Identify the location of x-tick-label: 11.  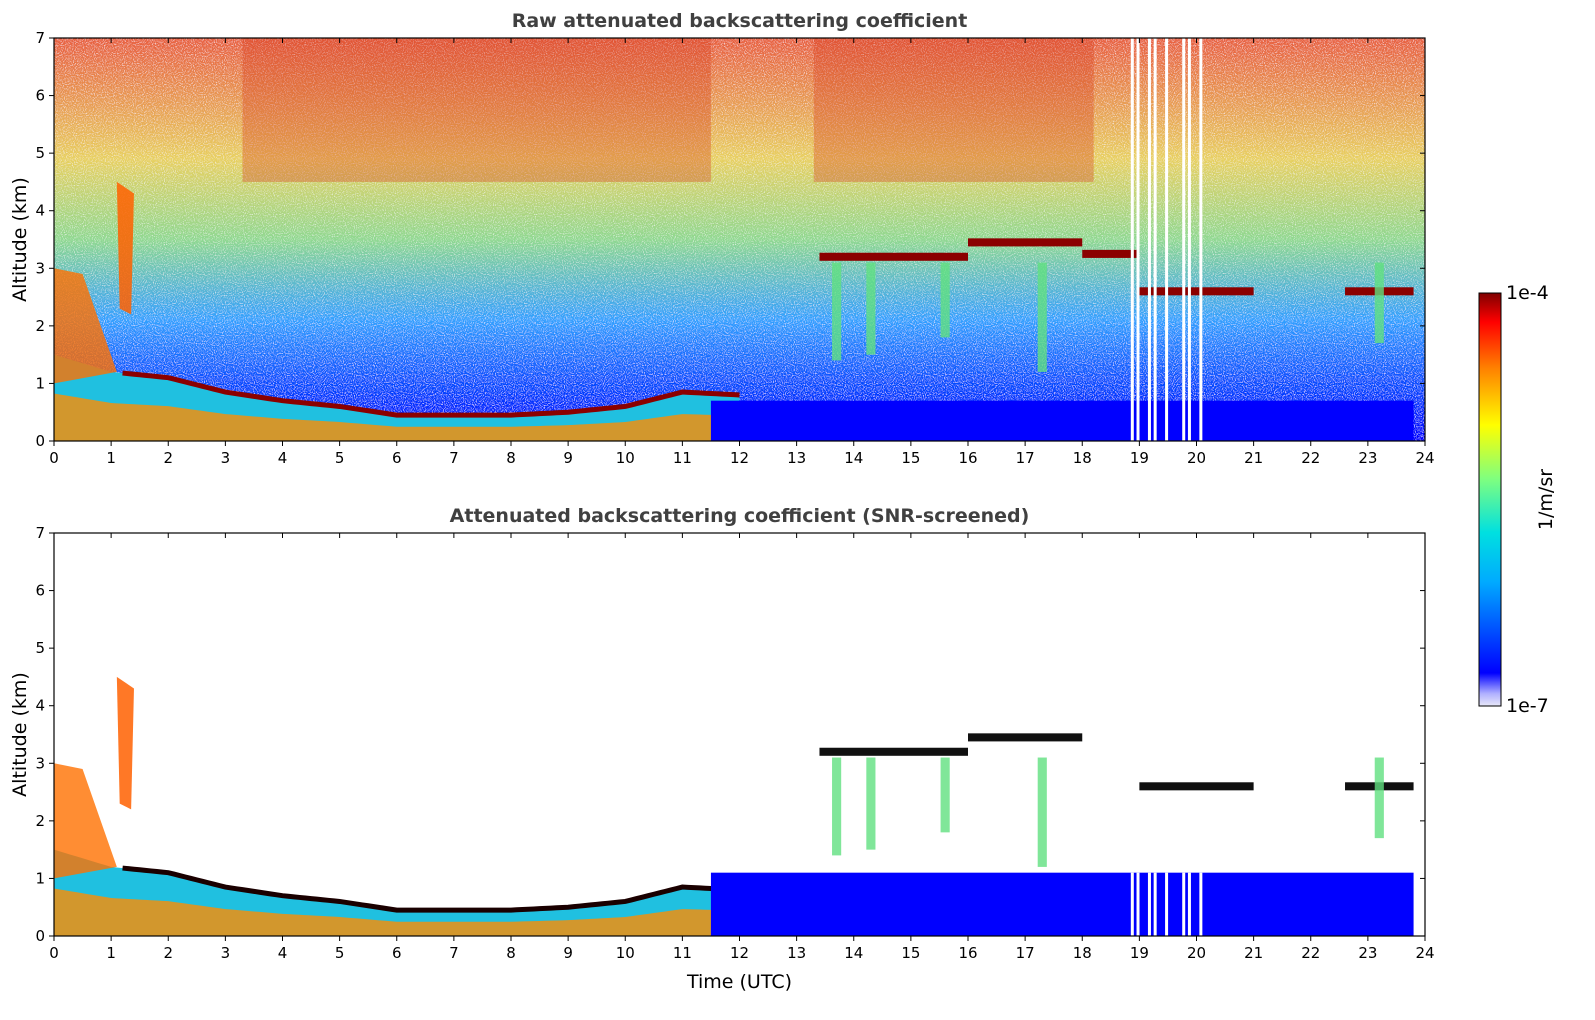
(682, 458).